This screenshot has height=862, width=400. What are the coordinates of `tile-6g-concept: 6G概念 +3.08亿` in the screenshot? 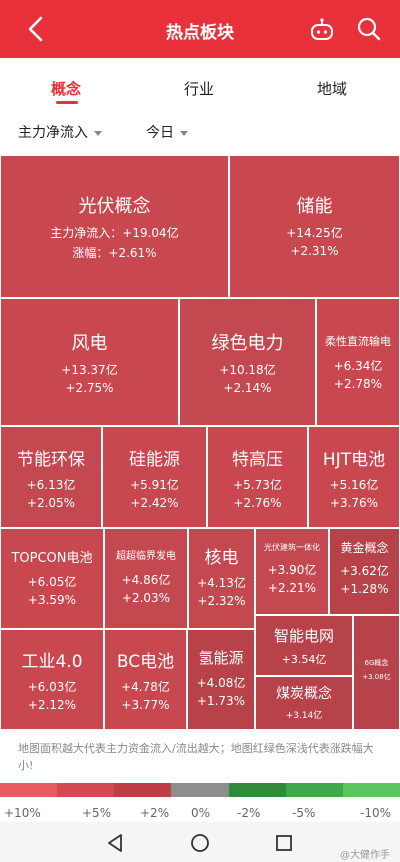 It's located at (376, 672).